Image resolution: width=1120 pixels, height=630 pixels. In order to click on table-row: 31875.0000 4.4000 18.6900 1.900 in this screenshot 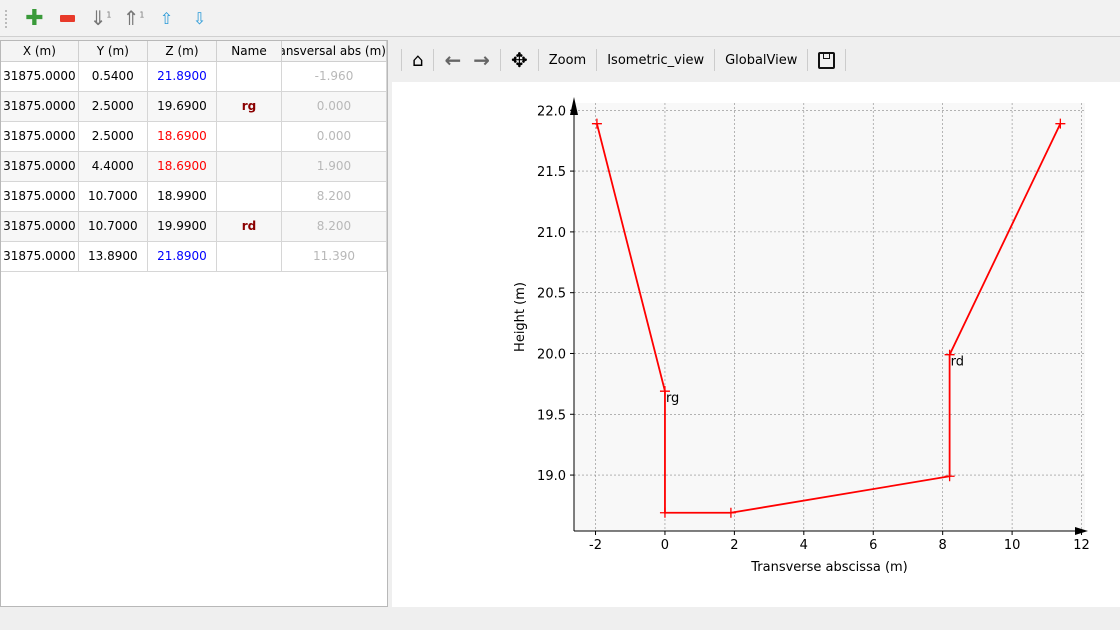, I will do `click(194, 166)`.